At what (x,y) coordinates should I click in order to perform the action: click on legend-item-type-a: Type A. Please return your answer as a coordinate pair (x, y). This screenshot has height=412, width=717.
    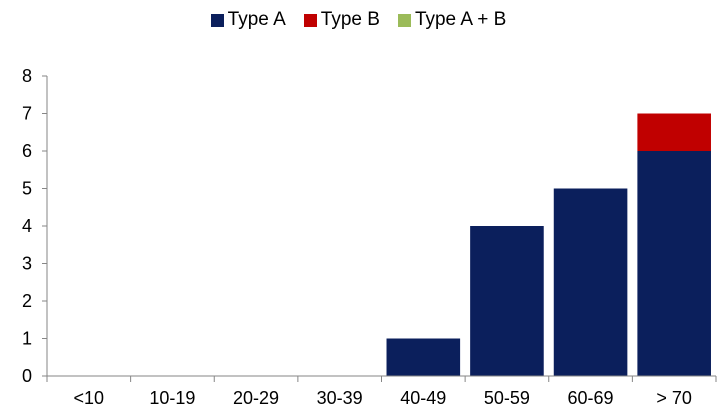
    Looking at the image, I should click on (248, 20).